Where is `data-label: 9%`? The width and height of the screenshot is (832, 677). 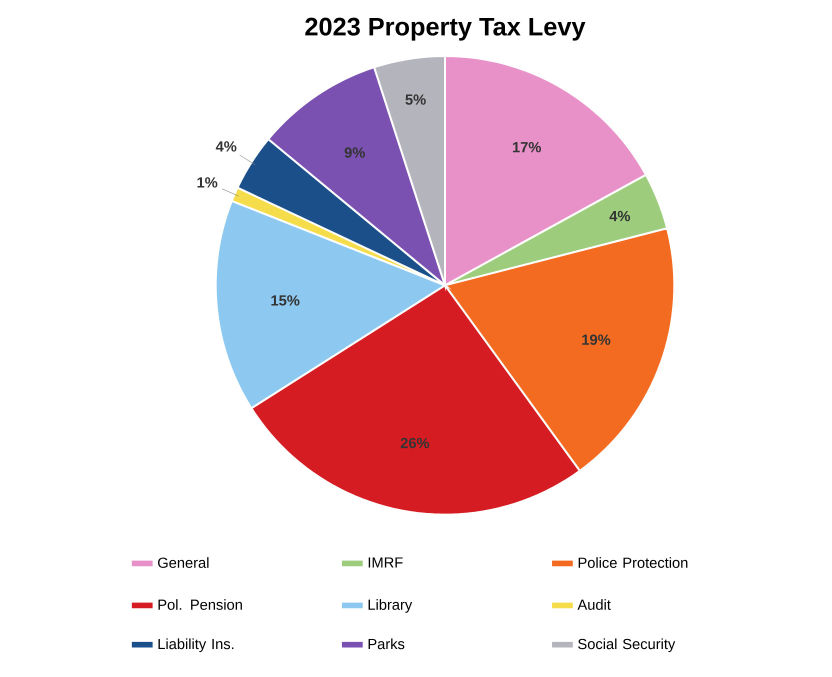
data-label: 9% is located at coordinates (354, 152).